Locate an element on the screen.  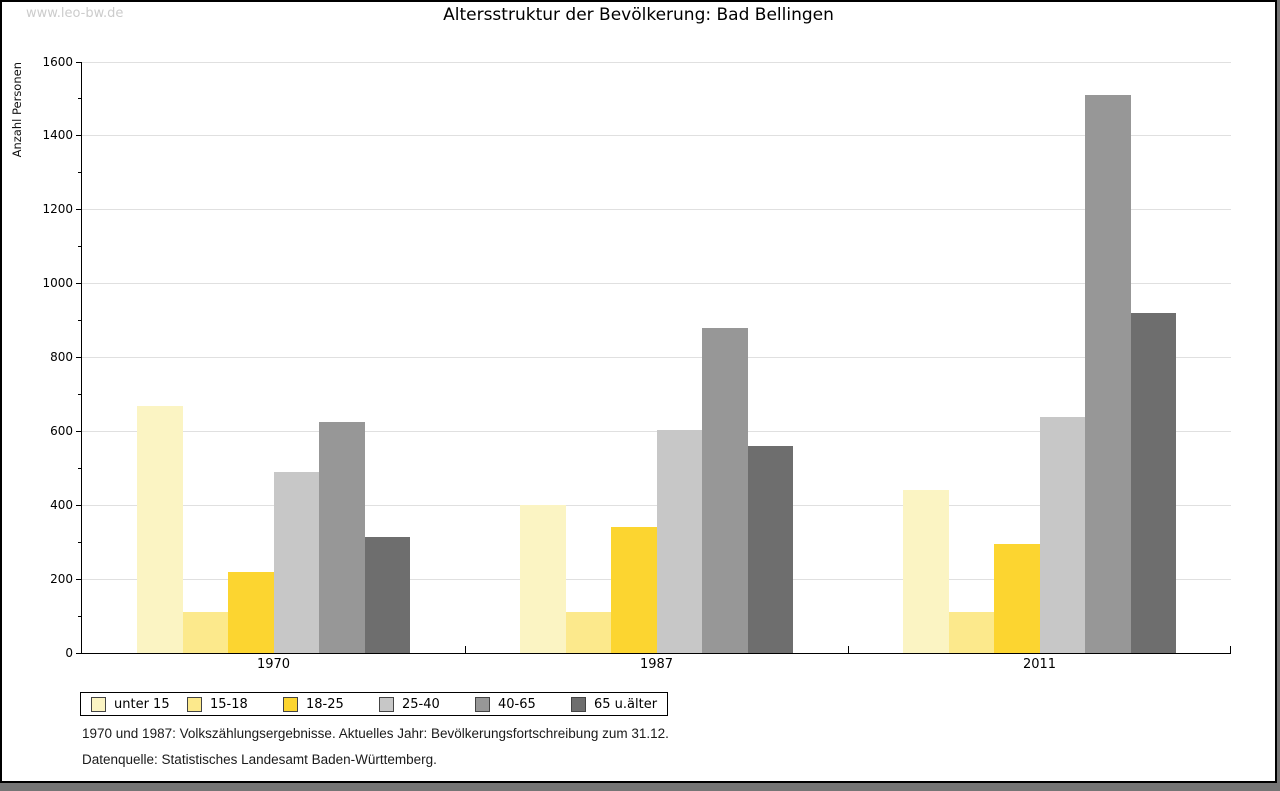
y-tick-label-1600: 1600 is located at coordinates (57, 61).